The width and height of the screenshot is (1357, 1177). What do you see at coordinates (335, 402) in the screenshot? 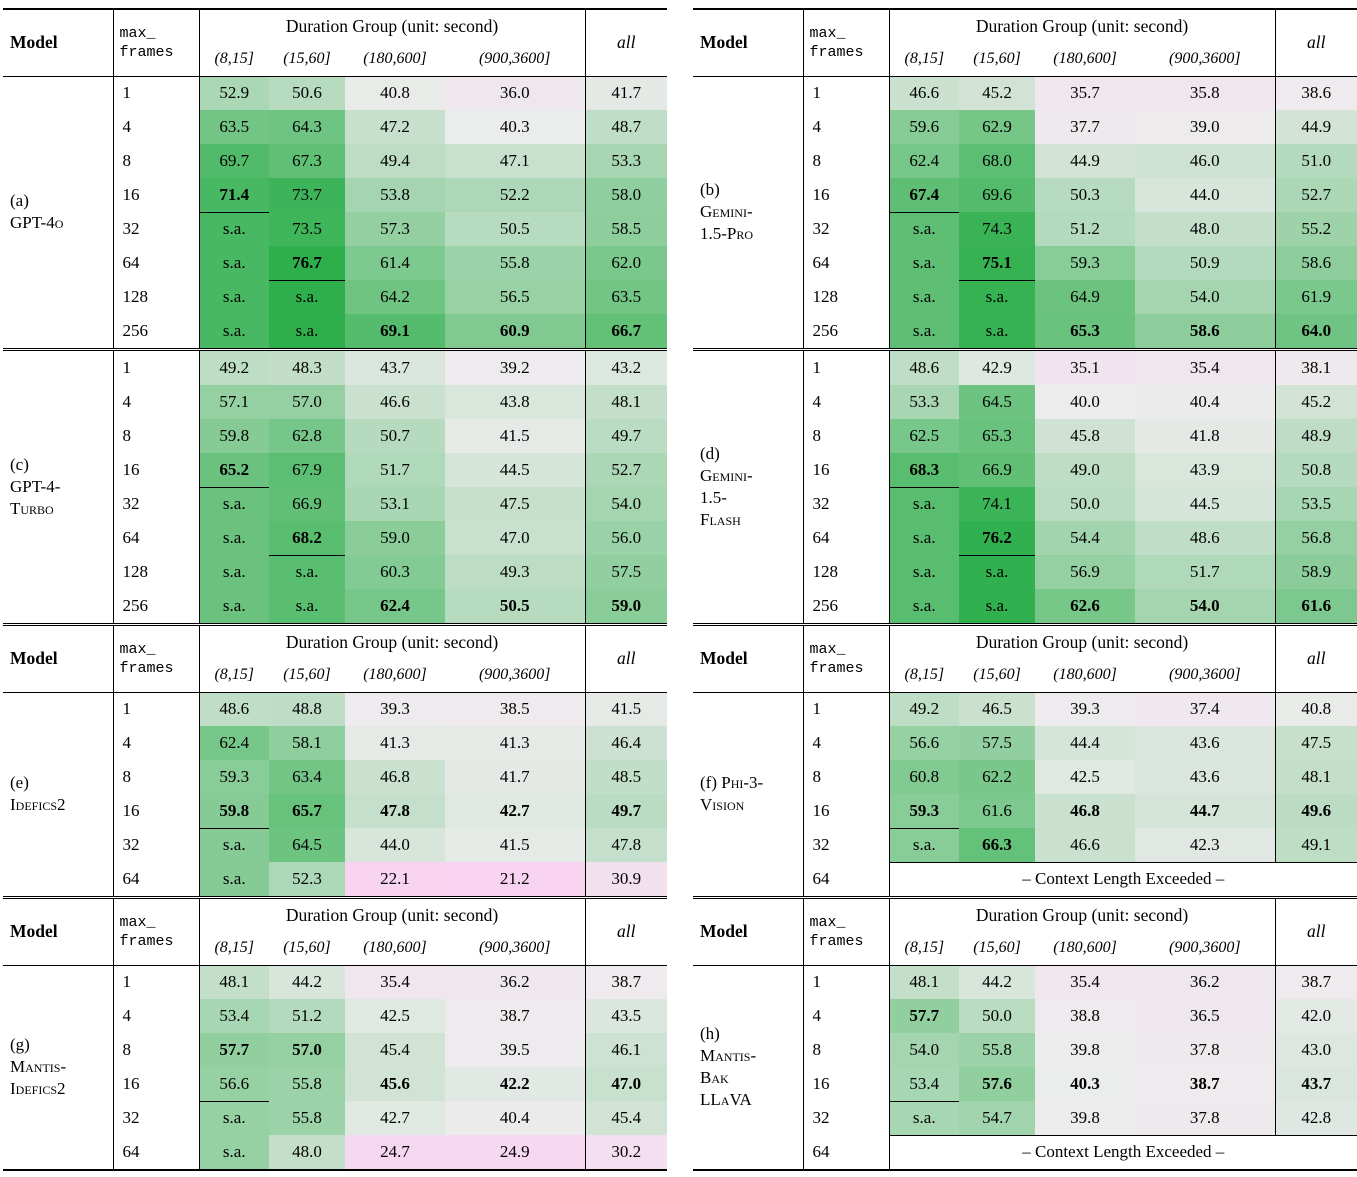
I see `table-row: 4 57.1 57.0 46.6 43.8 48.1` at bounding box center [335, 402].